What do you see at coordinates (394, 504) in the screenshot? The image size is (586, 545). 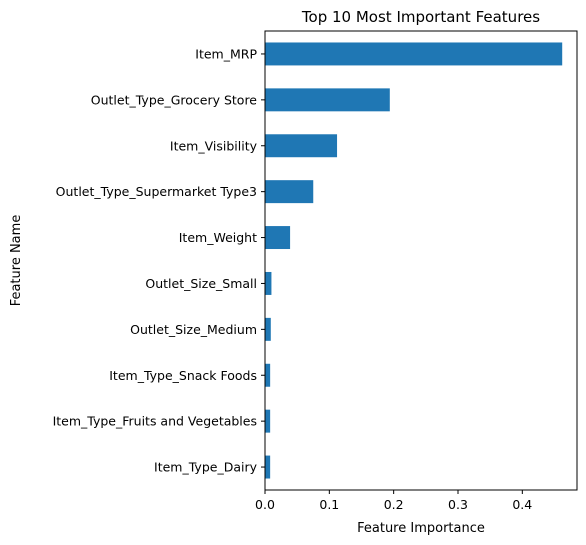 I see `x-tick-label: 0.2` at bounding box center [394, 504].